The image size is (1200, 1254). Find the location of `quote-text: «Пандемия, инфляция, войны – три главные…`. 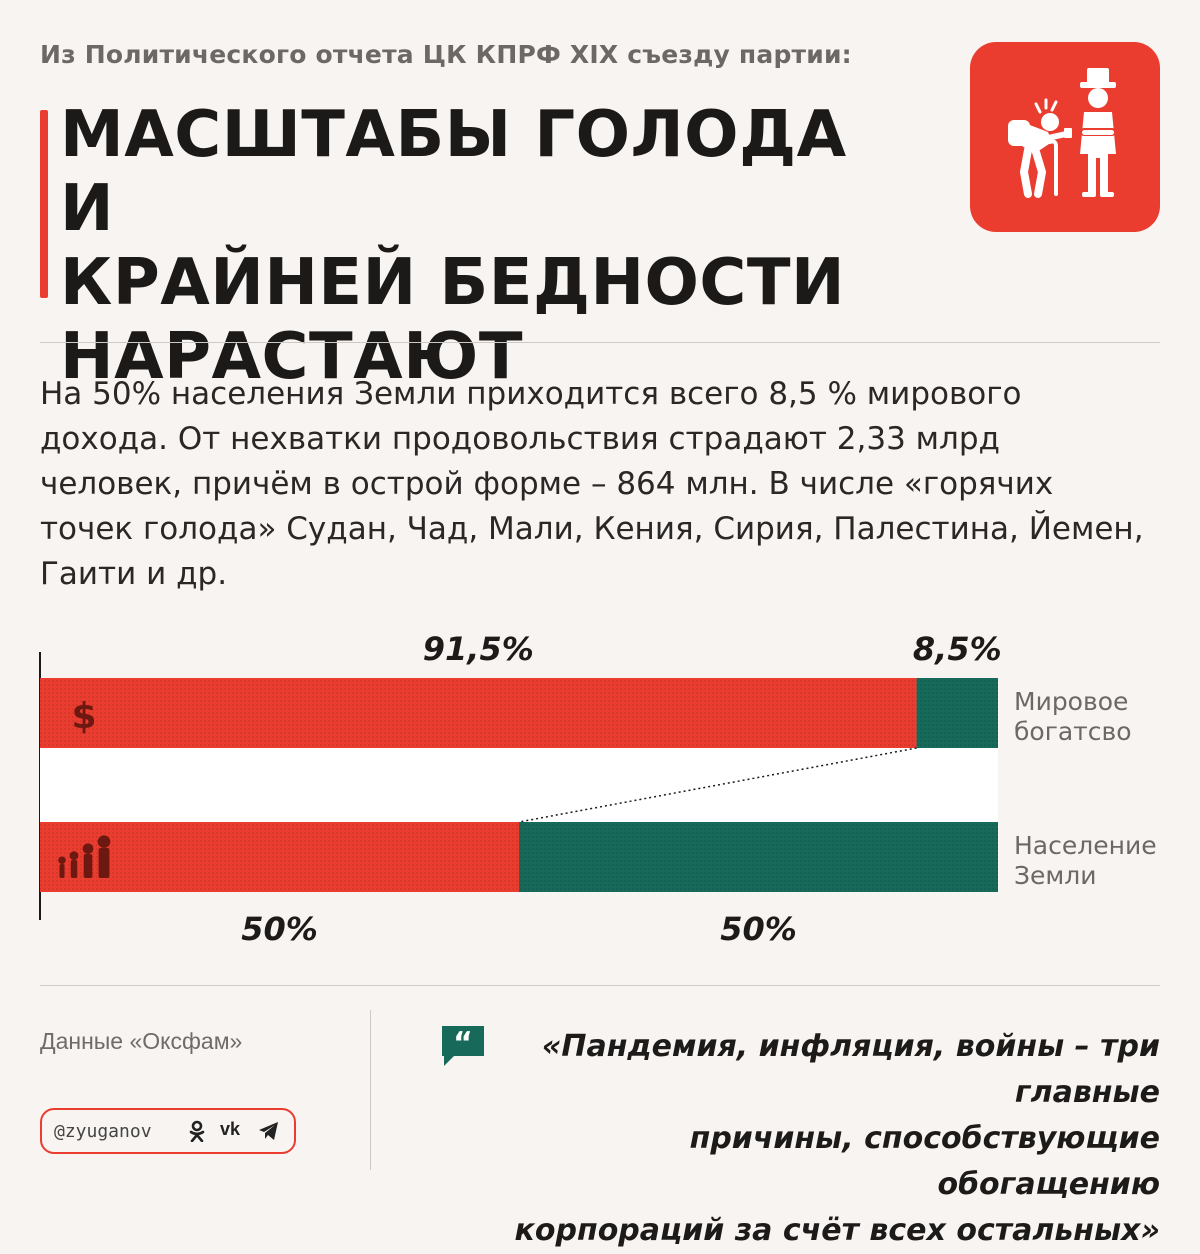

quote-text: «Пандемия, инфляция, войны – три главные… is located at coordinates (820, 1139).